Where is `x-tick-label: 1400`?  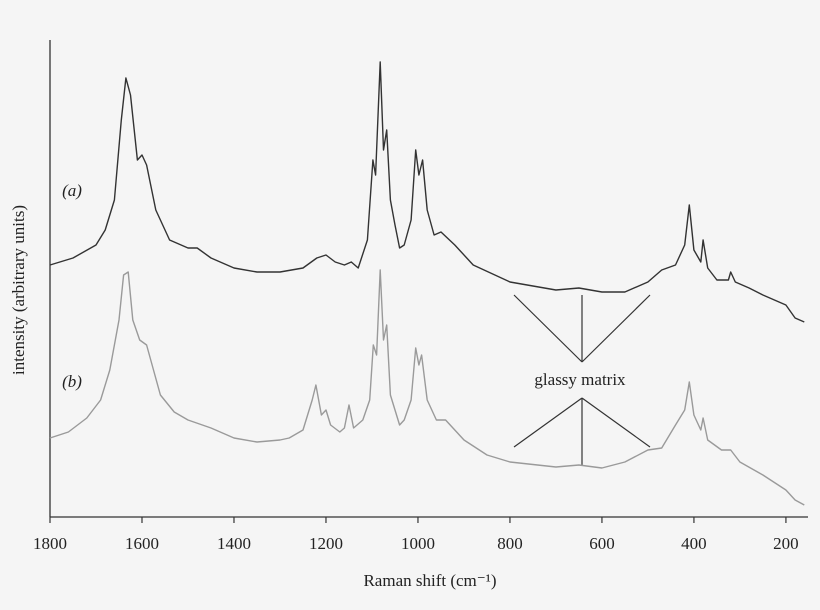 x-tick-label: 1400 is located at coordinates (234, 543).